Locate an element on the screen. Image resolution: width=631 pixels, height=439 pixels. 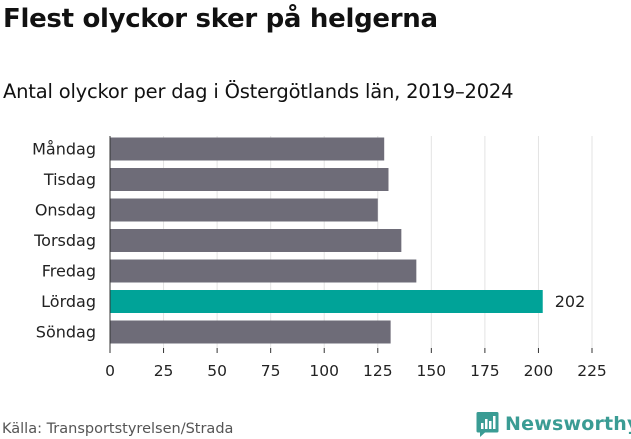
x-tick-label: 75 is located at coordinates (271, 371).